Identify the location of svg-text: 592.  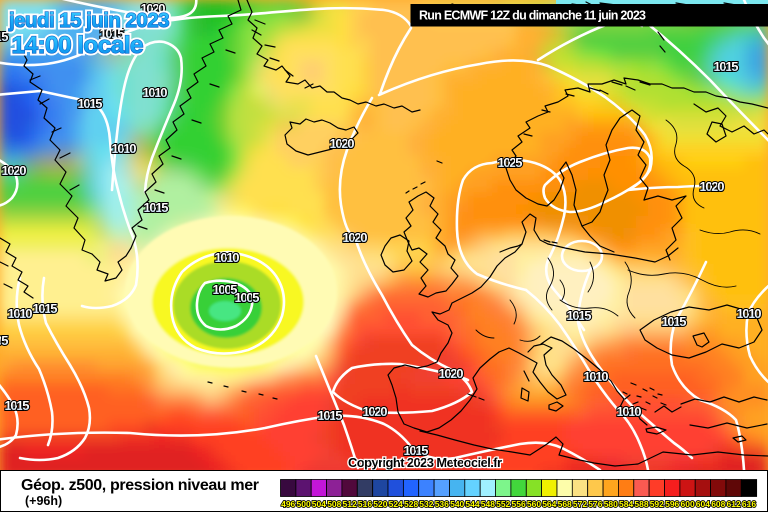
(657, 504).